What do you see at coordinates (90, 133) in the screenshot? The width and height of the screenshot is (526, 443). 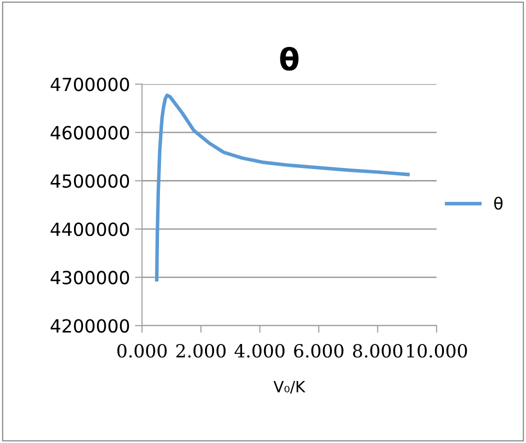 I see `y-tick-label: 4600000` at bounding box center [90, 133].